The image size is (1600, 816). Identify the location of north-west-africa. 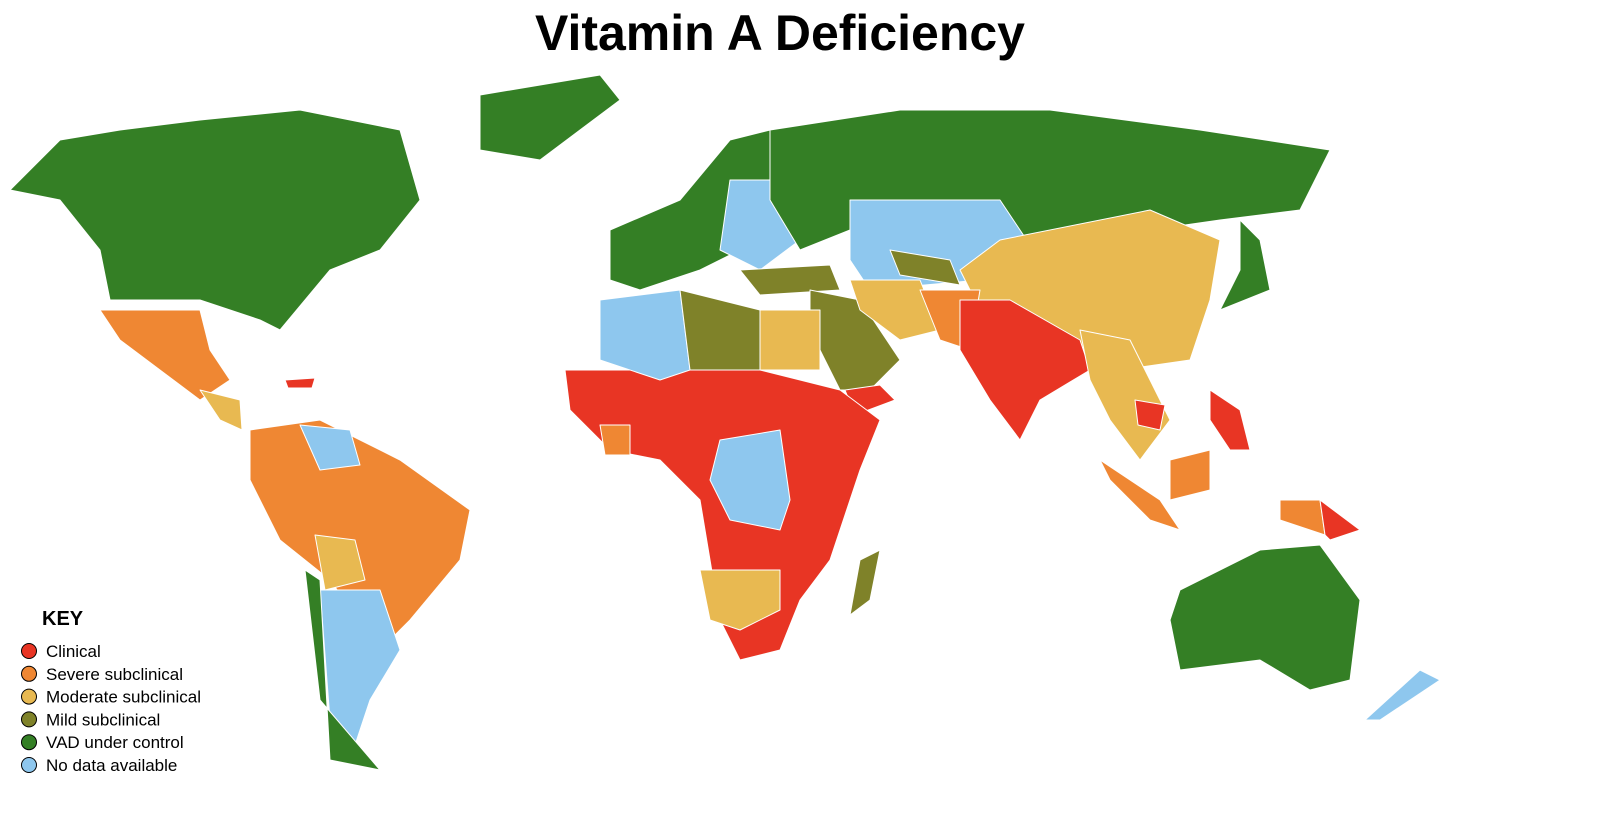
(645, 335).